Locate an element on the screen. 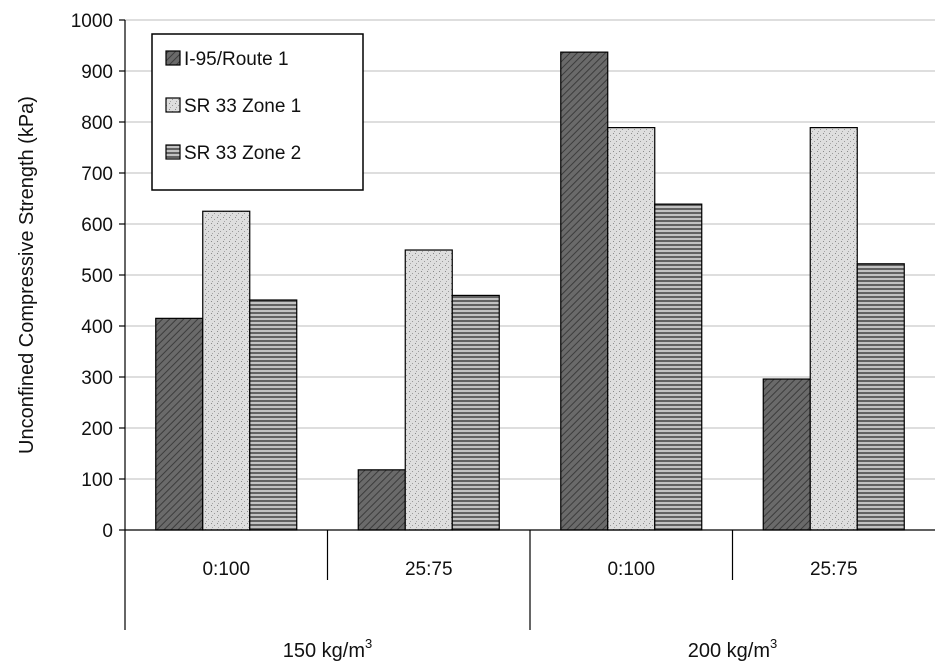 This screenshot has height=665, width=941. y-ticks: 0 100 200 300 400 500 600 700 800 900 1000 is located at coordinates (98, 276).